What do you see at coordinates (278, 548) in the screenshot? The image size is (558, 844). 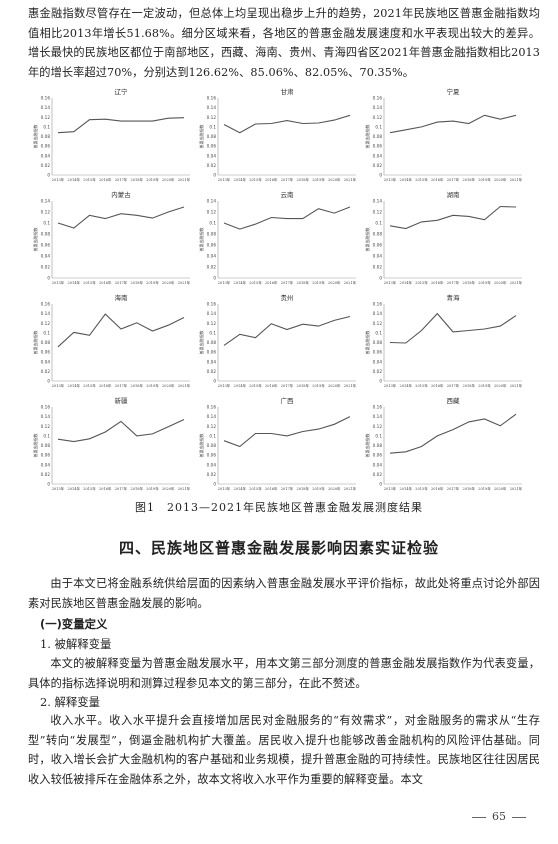 I see `section-title: 四、民族地区普惠金融发展影响因素实证检验` at bounding box center [278, 548].